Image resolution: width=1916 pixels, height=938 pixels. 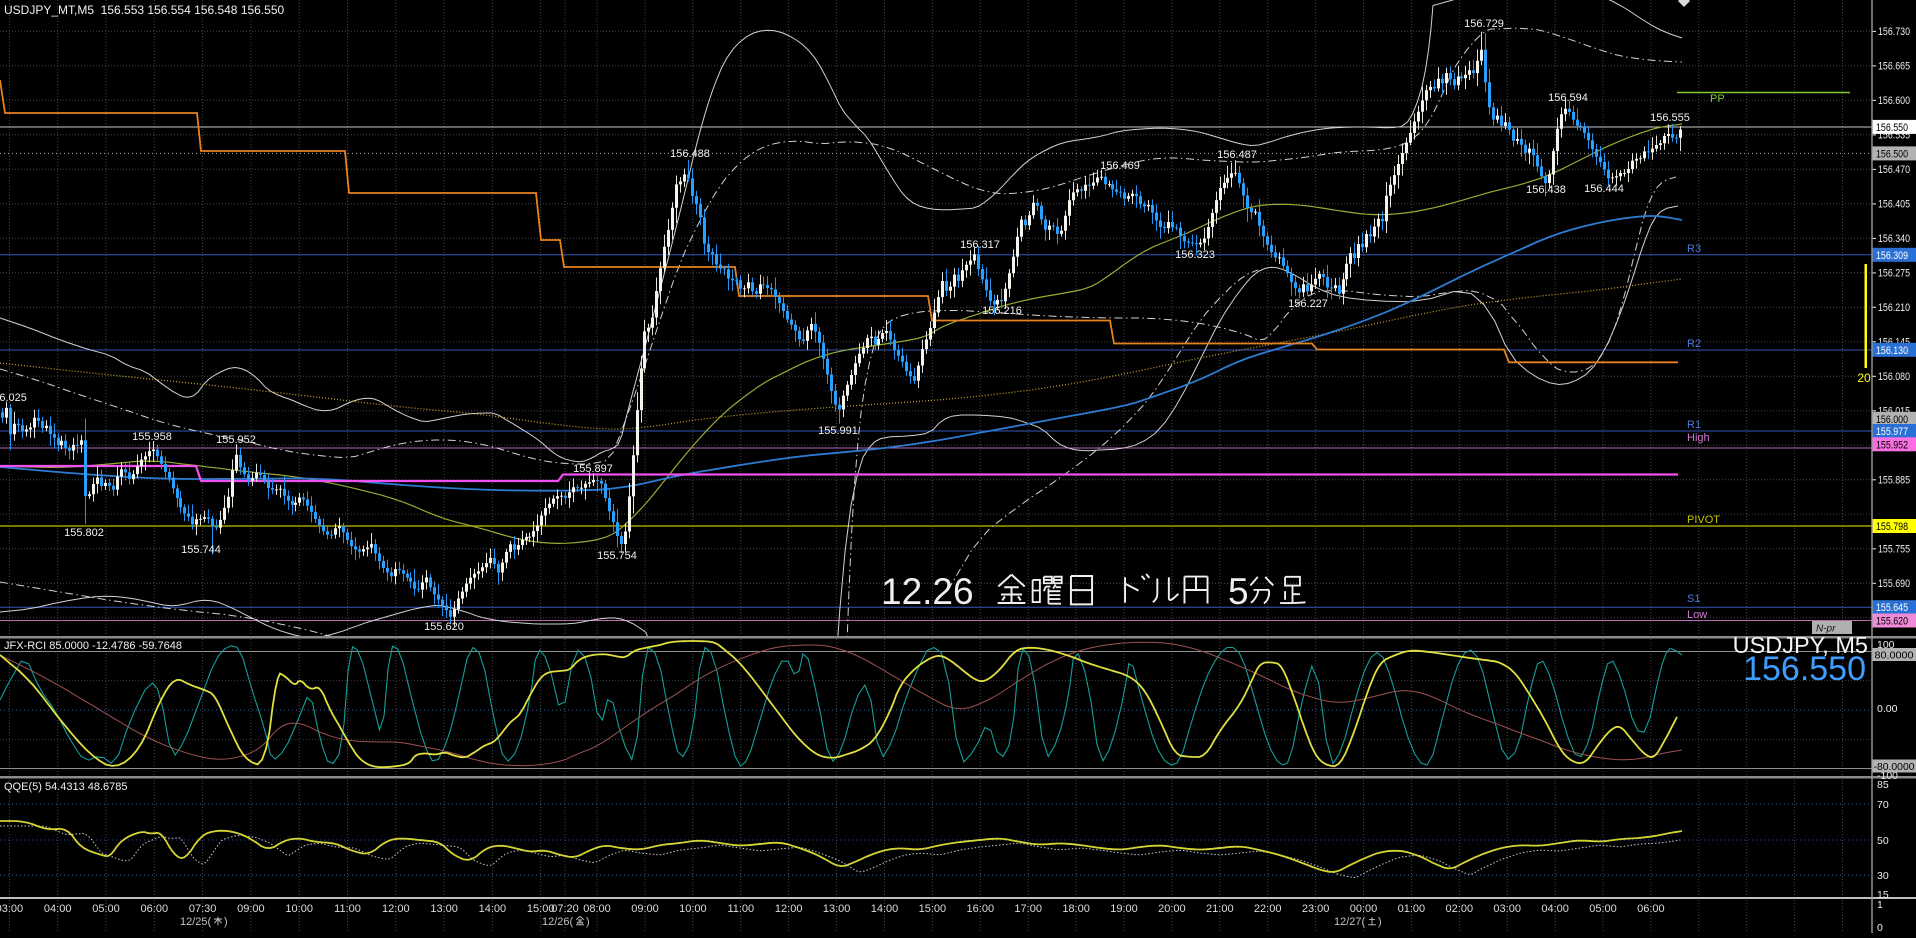 I want to click on svg-text: 156.405, so click(x=1894, y=204).